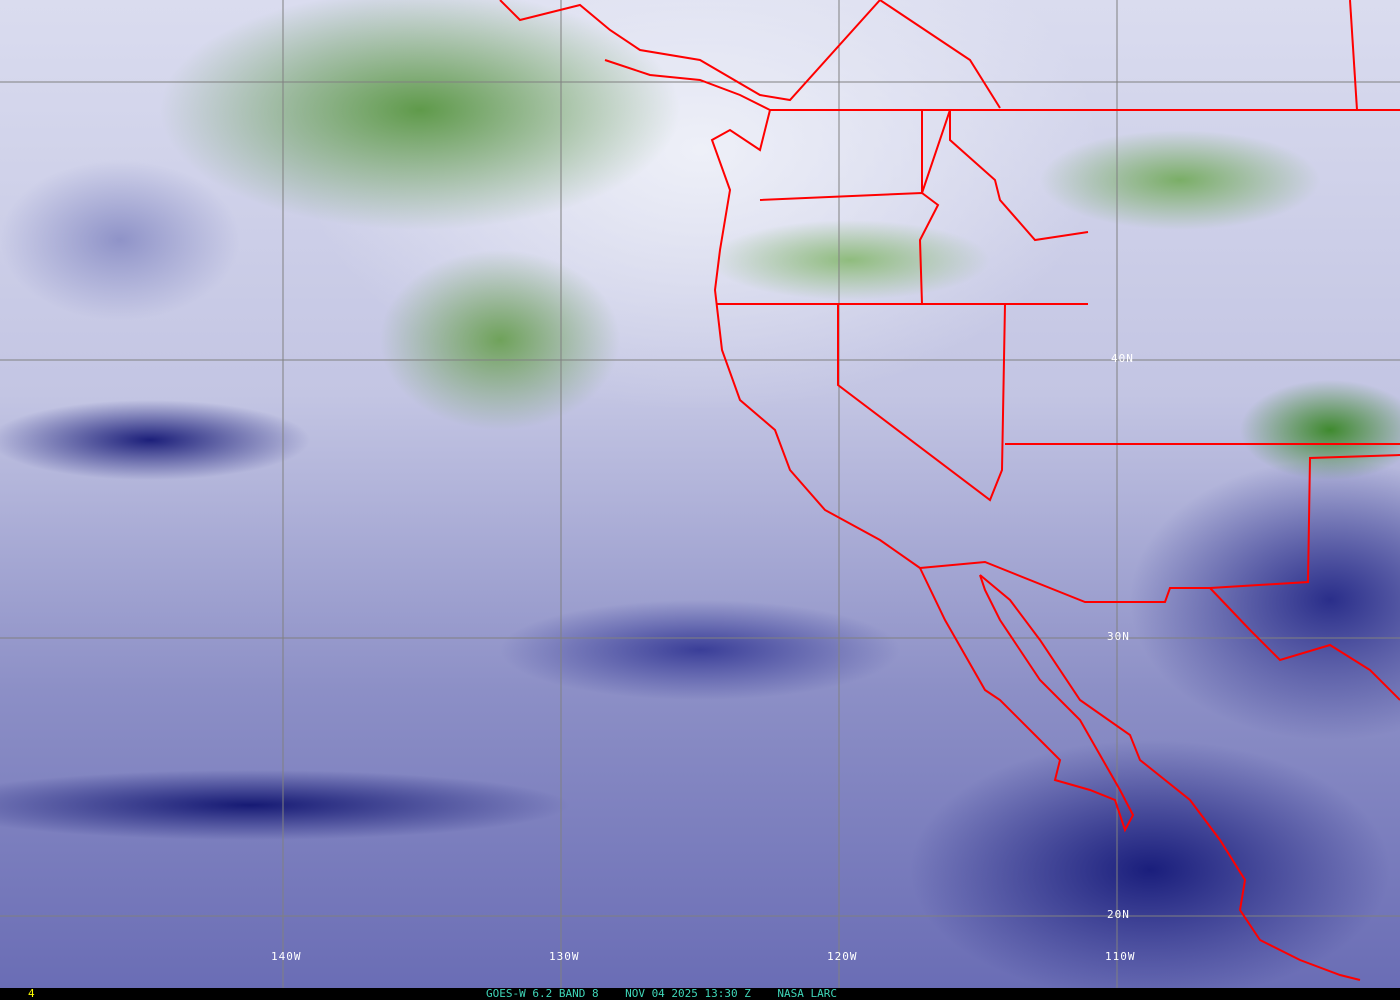 The width and height of the screenshot is (1400, 1000). I want to click on lon-label-130w: 130W, so click(564, 956).